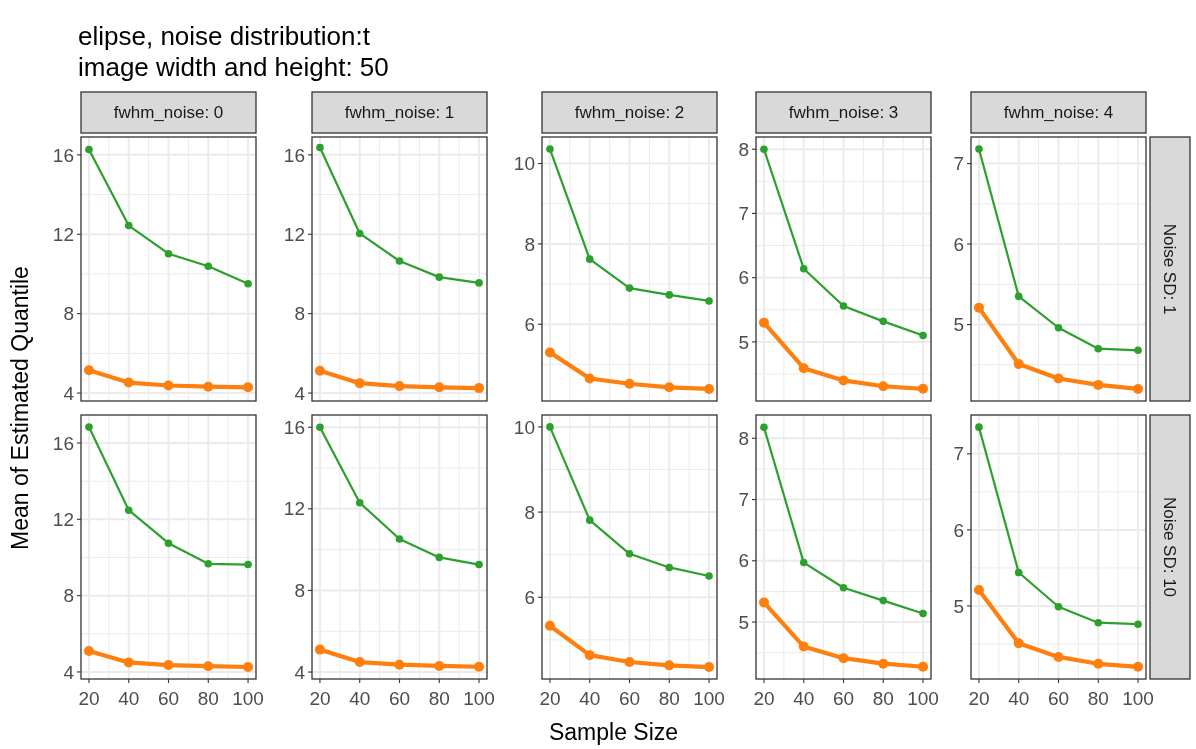 This screenshot has height=749, width=1196. Describe the element at coordinates (843, 113) in the screenshot. I see `text: fwhm_noise: 3` at that location.